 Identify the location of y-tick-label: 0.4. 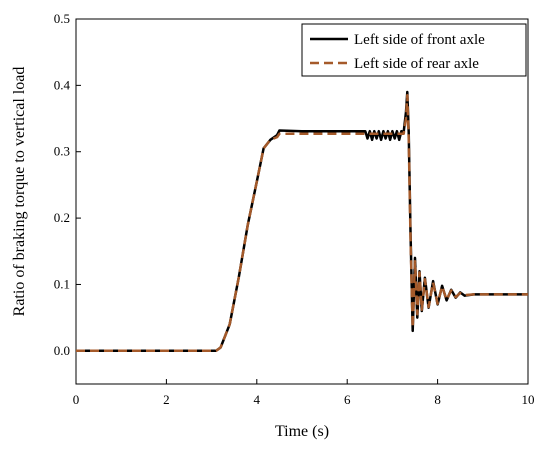
(62, 84).